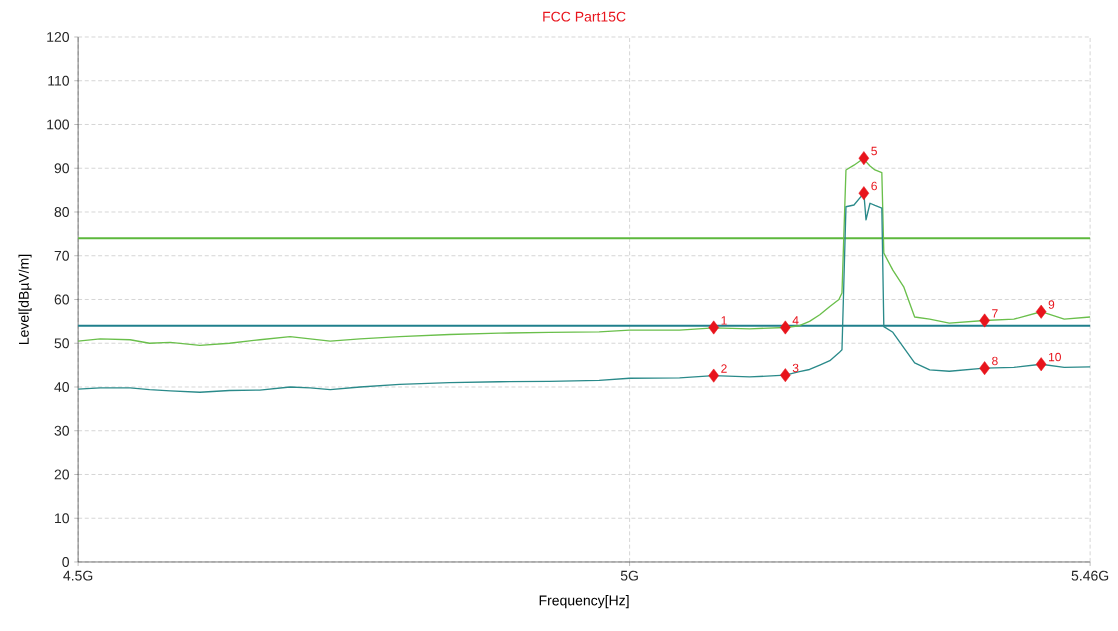 The width and height of the screenshot is (1118, 631). I want to click on chart-title: FCC Part15C, so click(584, 16).